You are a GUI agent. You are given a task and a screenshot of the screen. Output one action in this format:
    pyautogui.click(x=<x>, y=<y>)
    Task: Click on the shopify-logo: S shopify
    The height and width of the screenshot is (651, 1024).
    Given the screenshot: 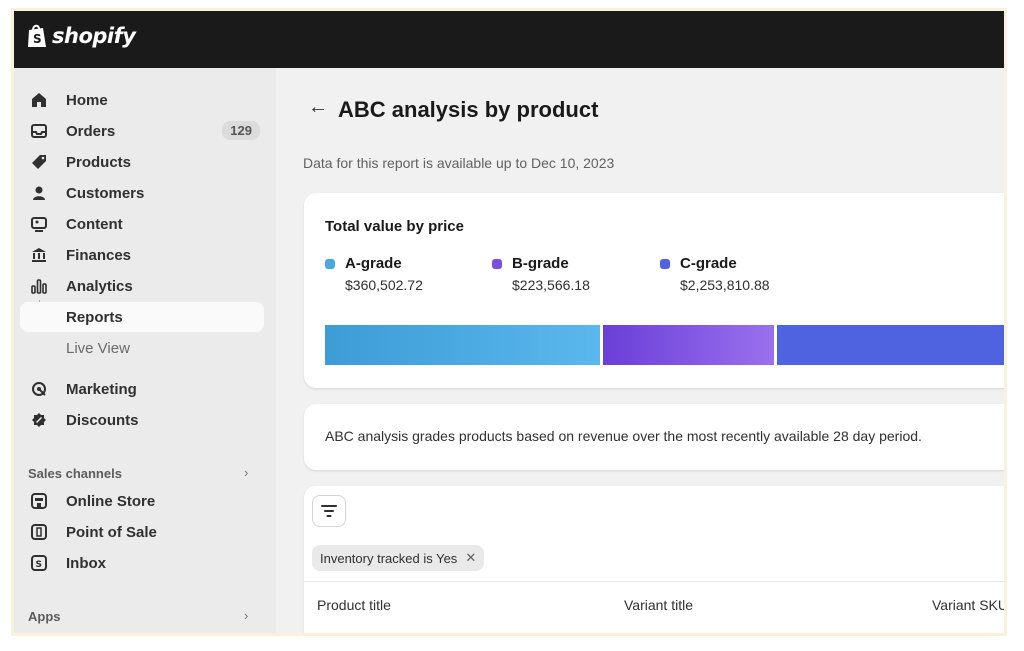 What is the action you would take?
    pyautogui.click(x=81, y=36)
    